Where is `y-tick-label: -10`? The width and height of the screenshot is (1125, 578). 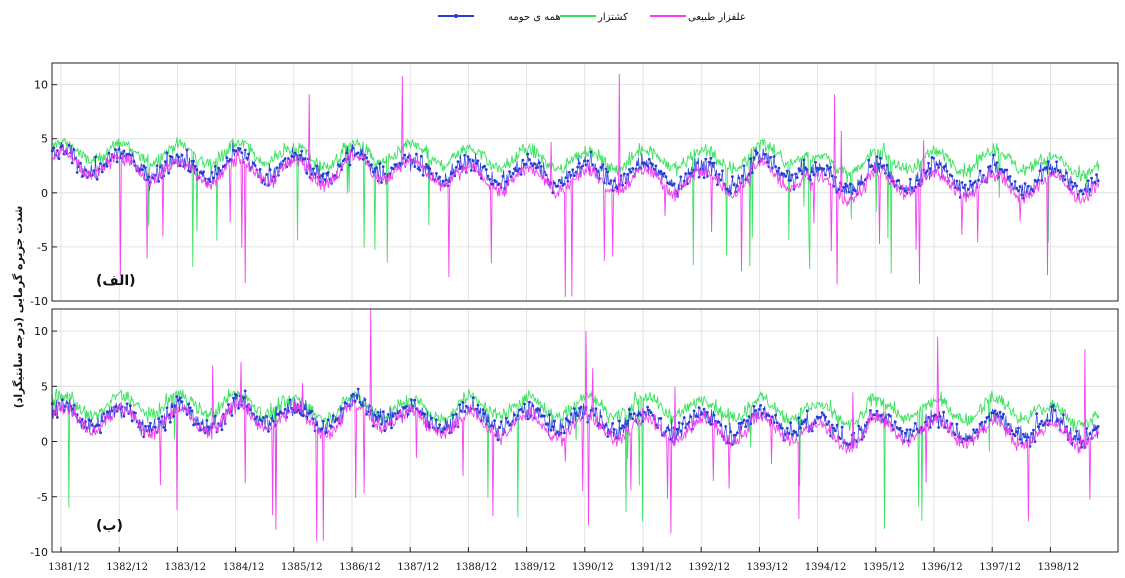 y-tick-label: -10 is located at coordinates (39, 301).